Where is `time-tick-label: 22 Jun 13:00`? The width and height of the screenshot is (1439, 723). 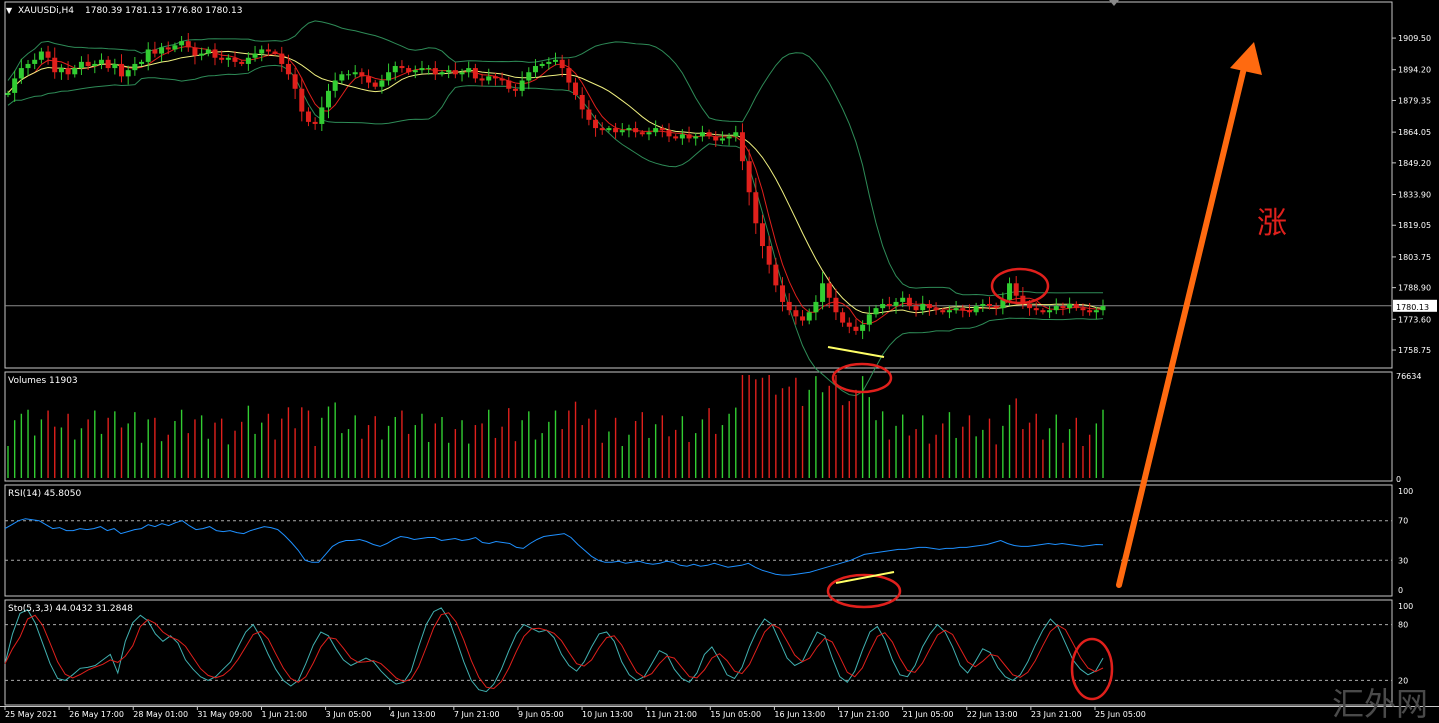
time-tick-label: 22 Jun 13:00 is located at coordinates (992, 714).